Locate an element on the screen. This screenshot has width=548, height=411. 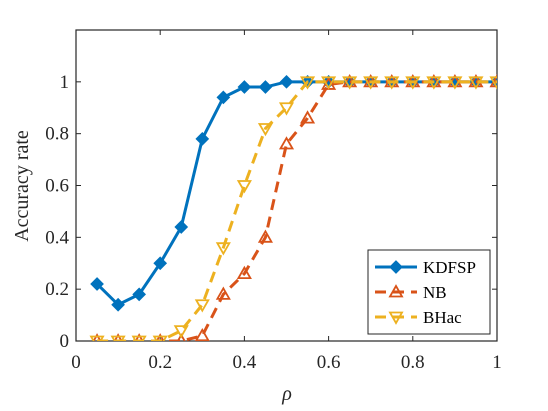
y-axis-title: Accuracy rate is located at coordinates (22, 186).